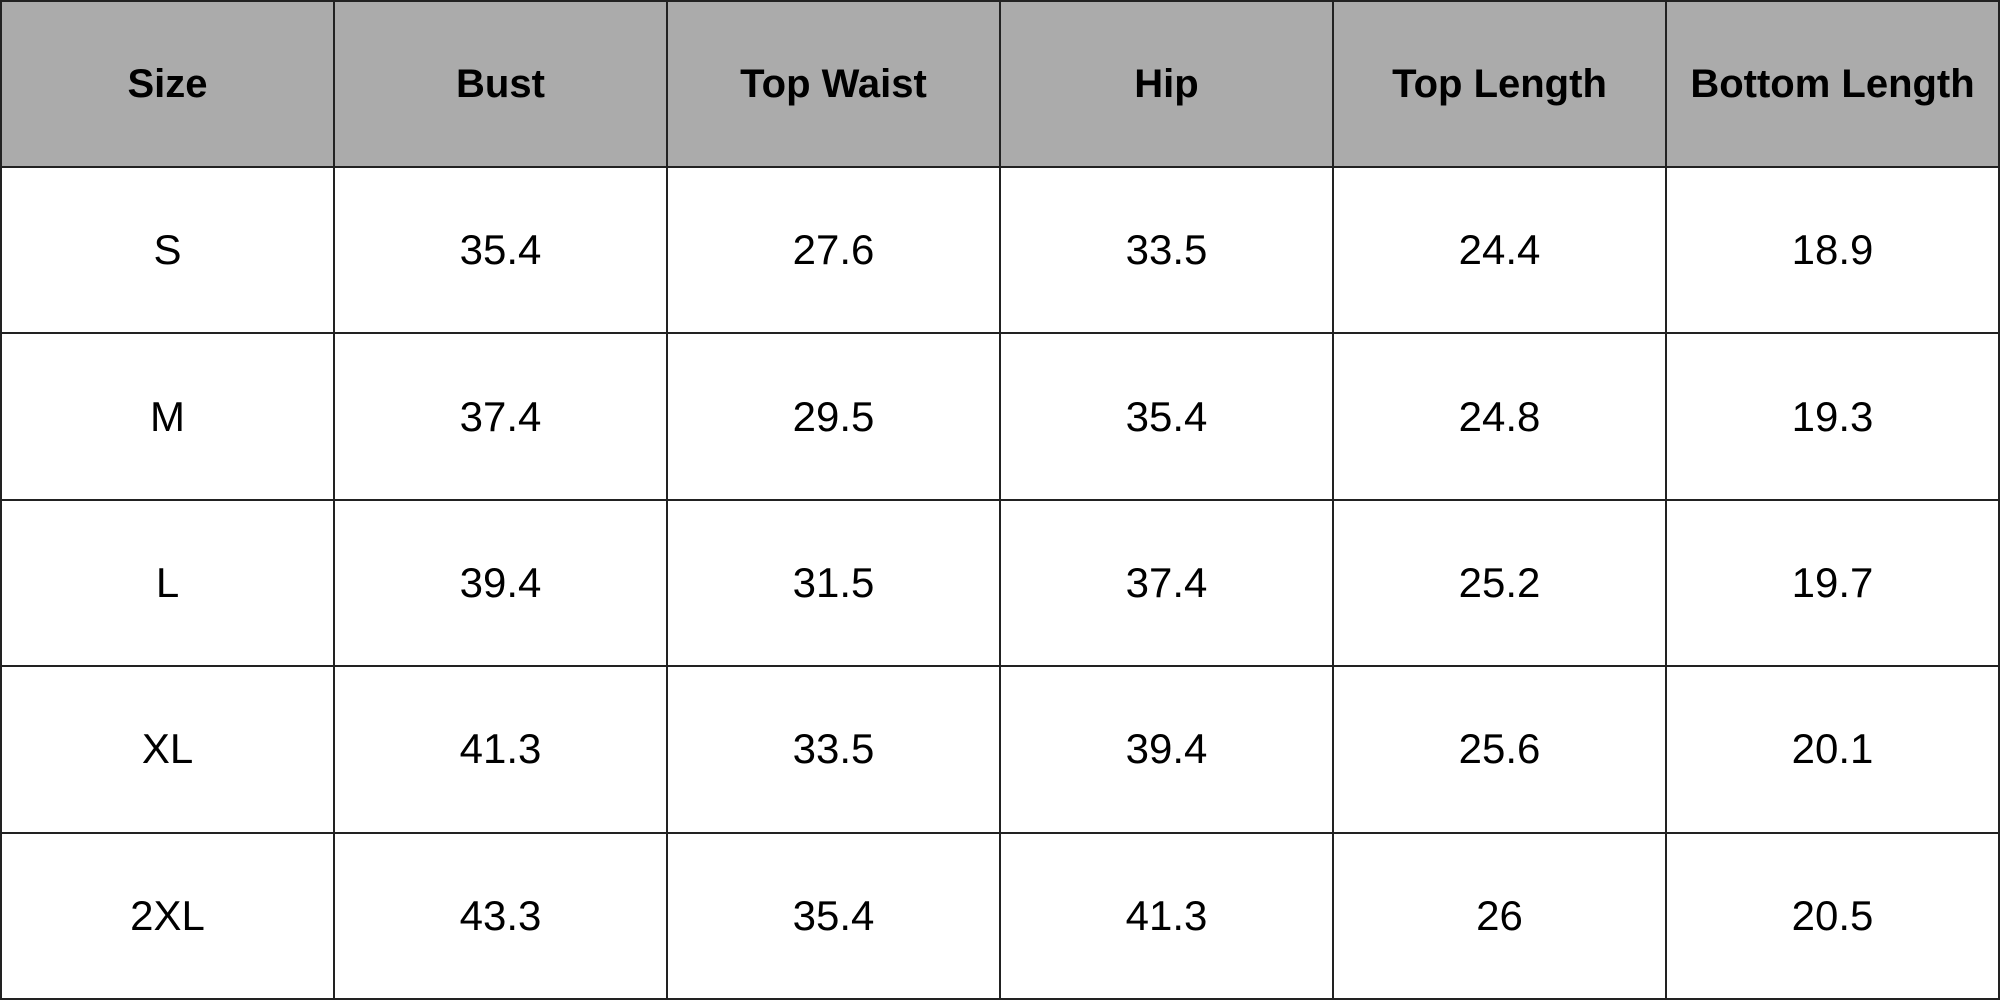  I want to click on header-cell: Hip, so click(1166, 84).